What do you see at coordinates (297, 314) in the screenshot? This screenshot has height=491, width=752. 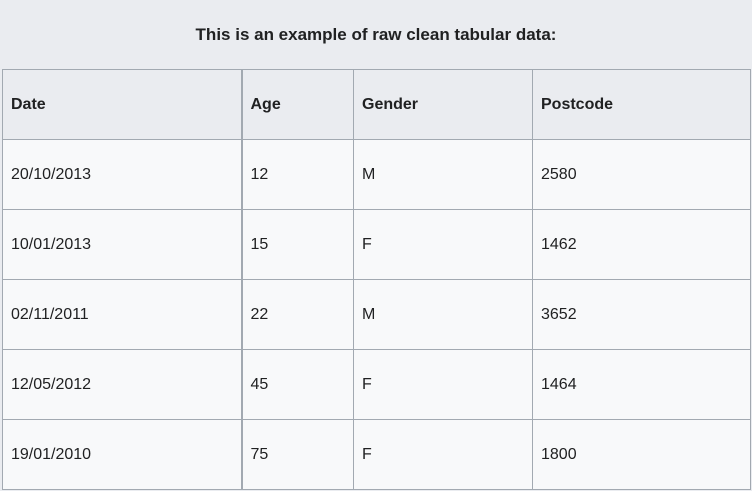 I see `cell-age: 22` at bounding box center [297, 314].